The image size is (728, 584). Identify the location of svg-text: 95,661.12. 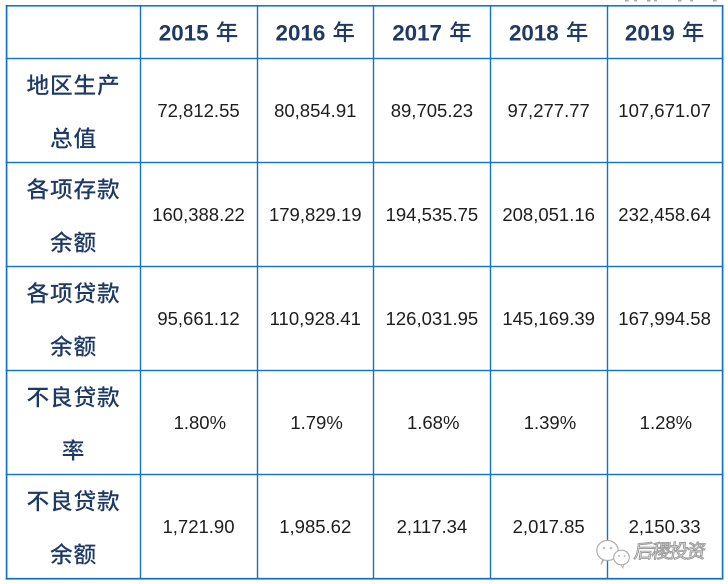
(198, 318).